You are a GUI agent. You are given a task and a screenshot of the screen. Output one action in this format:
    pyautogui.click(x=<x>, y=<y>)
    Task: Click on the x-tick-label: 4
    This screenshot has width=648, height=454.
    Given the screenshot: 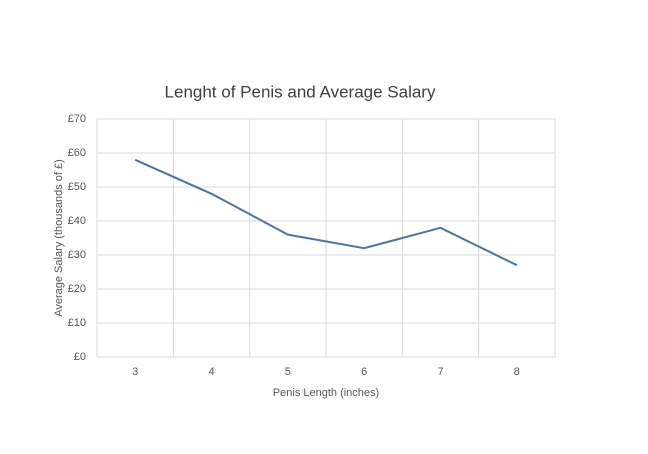 What is the action you would take?
    pyautogui.click(x=211, y=372)
    